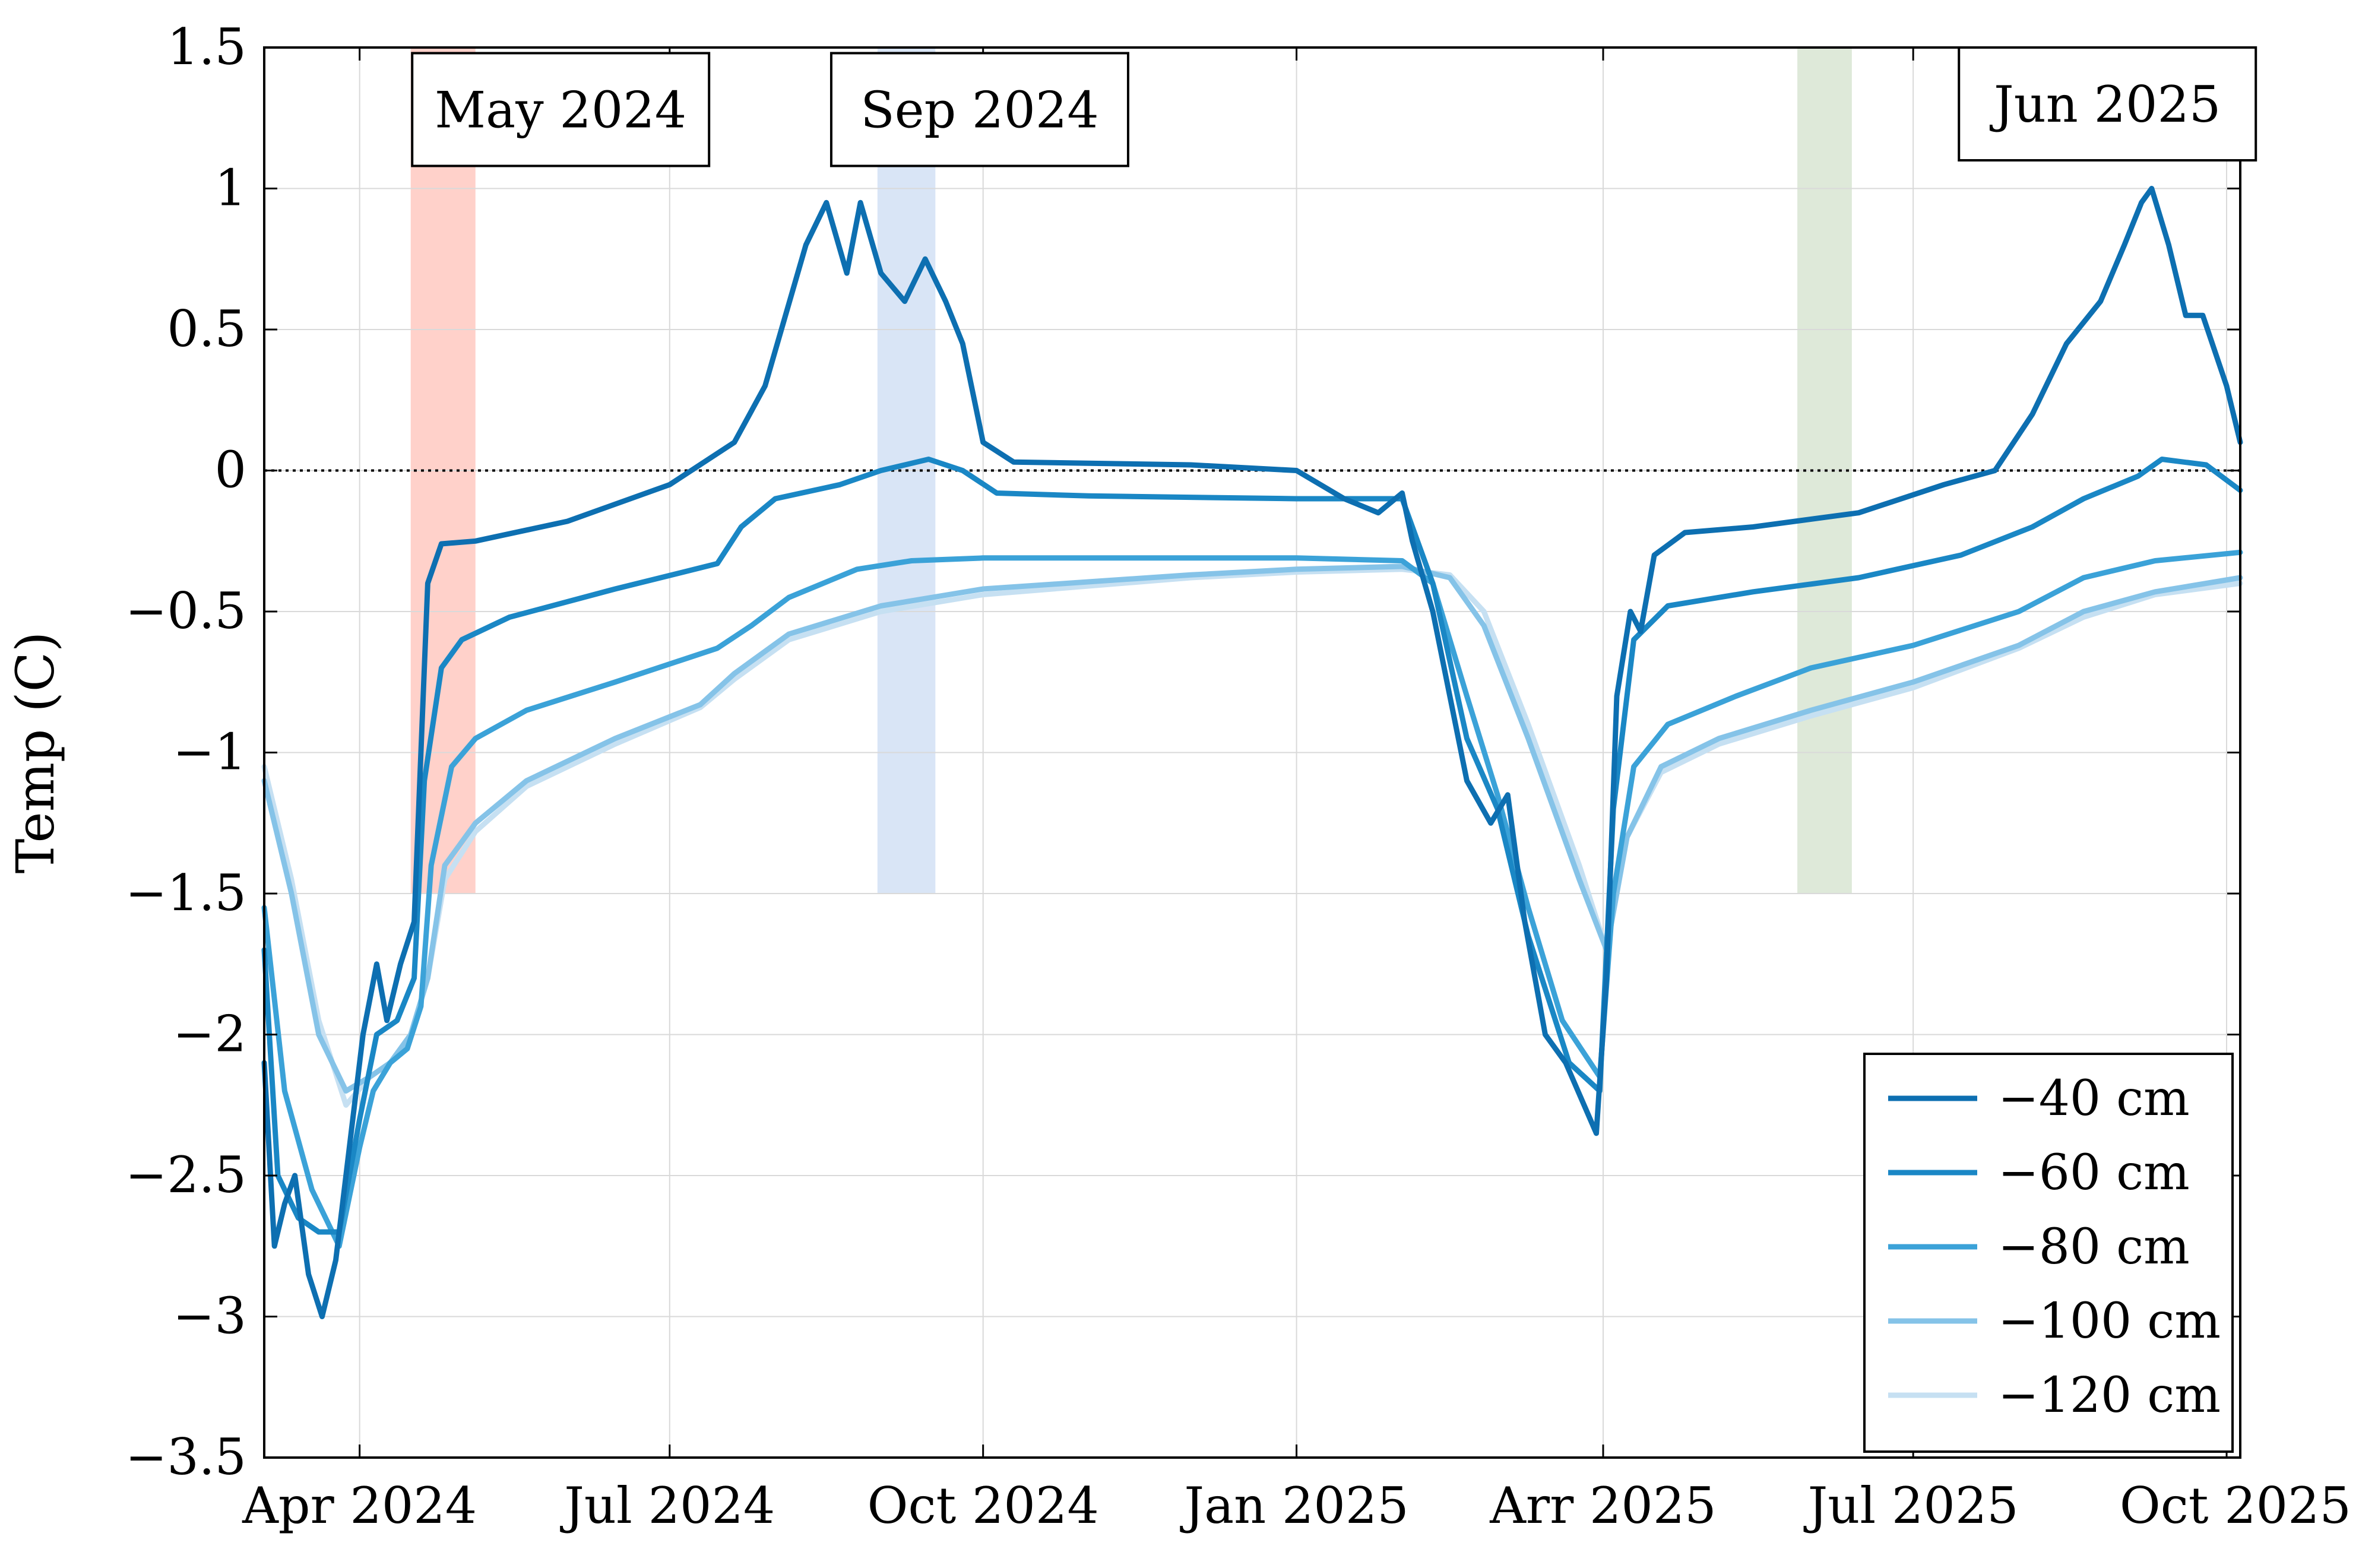 Image resolution: width=2359 pixels, height=1568 pixels. I want to click on y-tick-label: 1, so click(231, 188).